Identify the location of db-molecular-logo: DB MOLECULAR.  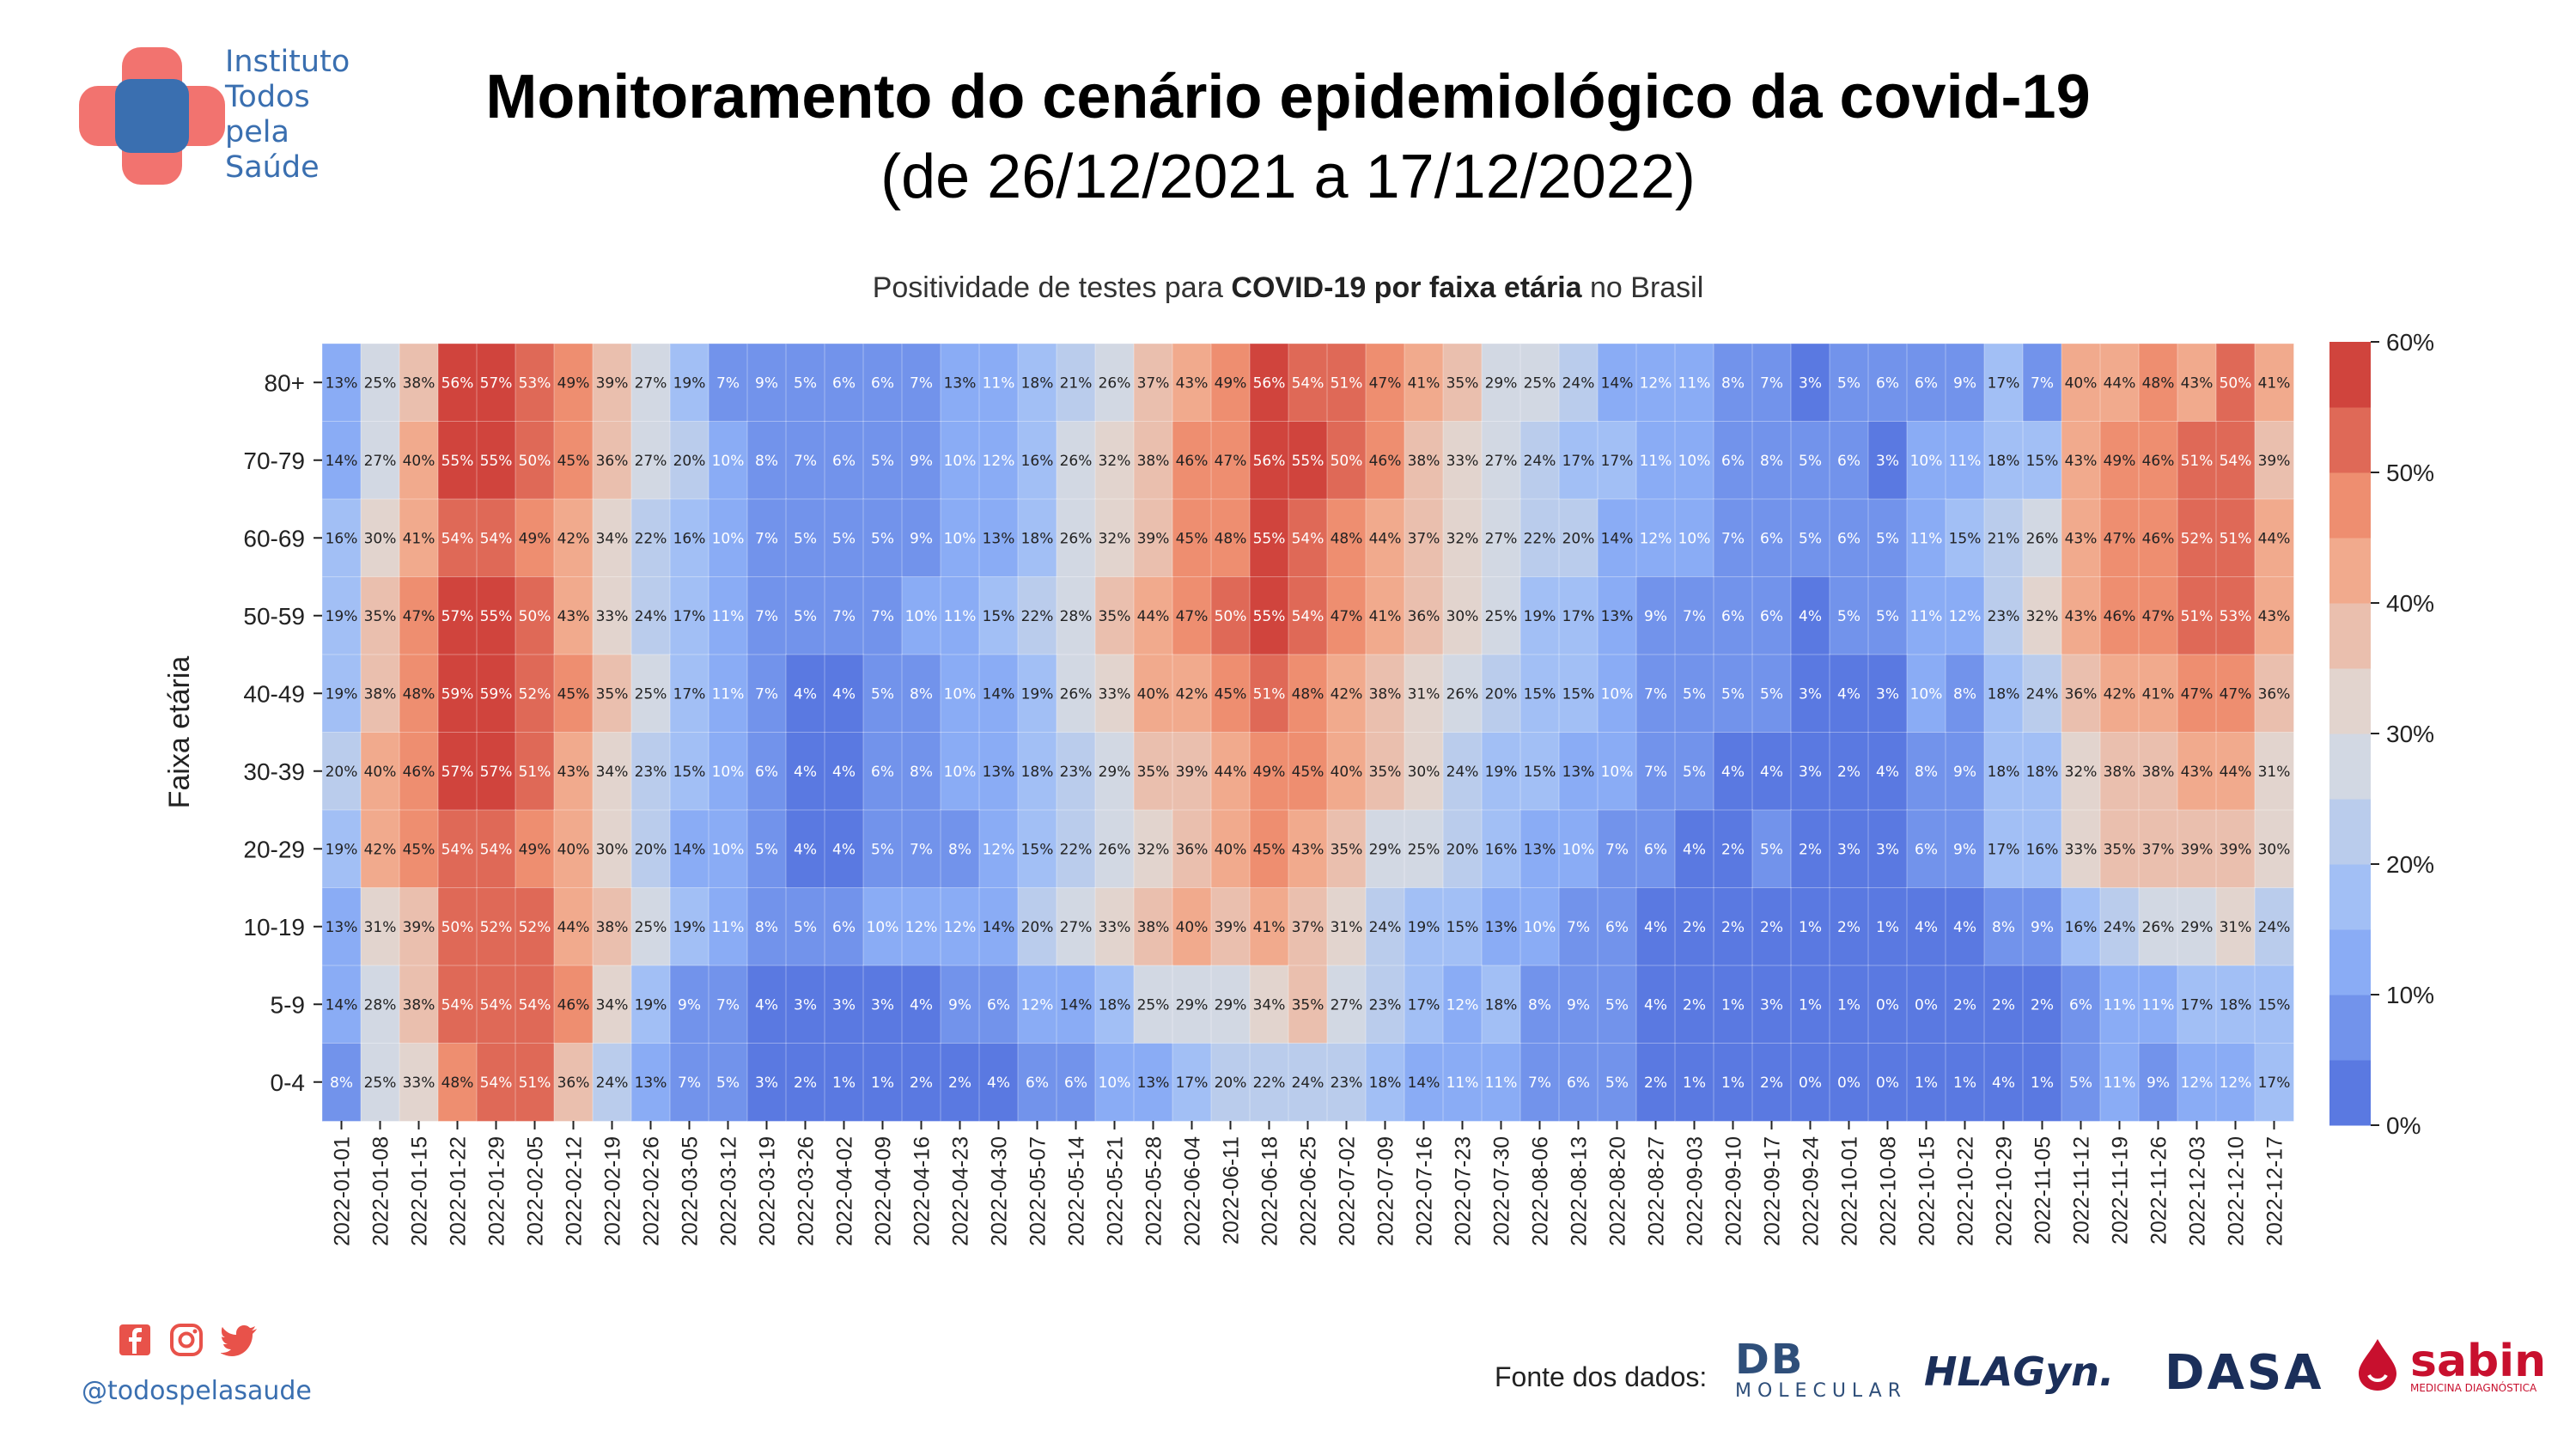
(1821, 1369).